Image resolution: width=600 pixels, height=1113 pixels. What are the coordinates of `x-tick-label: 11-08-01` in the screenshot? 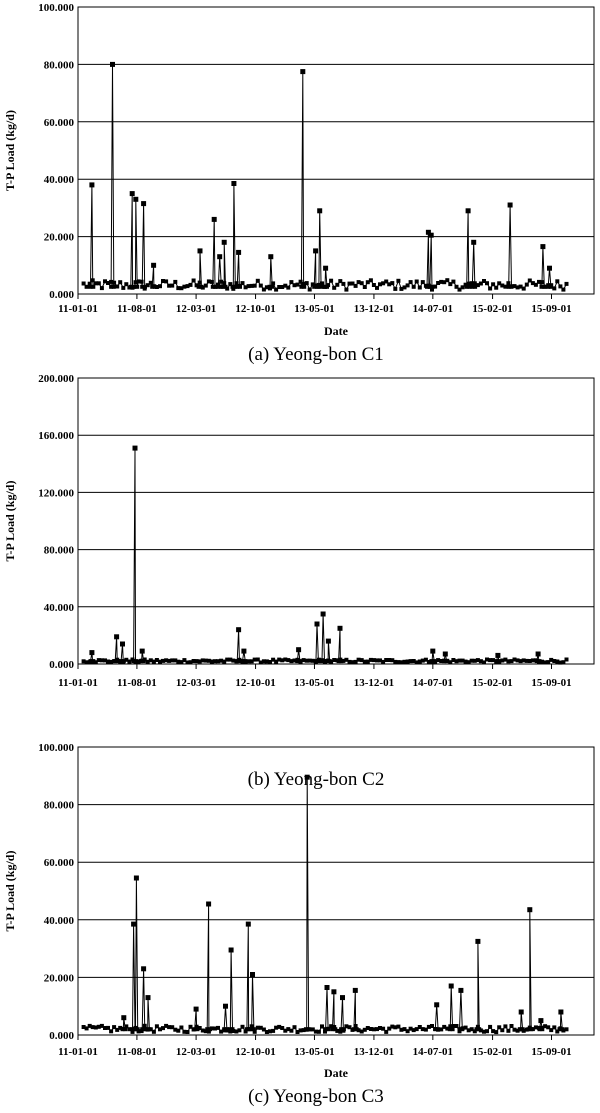 It's located at (137, 1052).